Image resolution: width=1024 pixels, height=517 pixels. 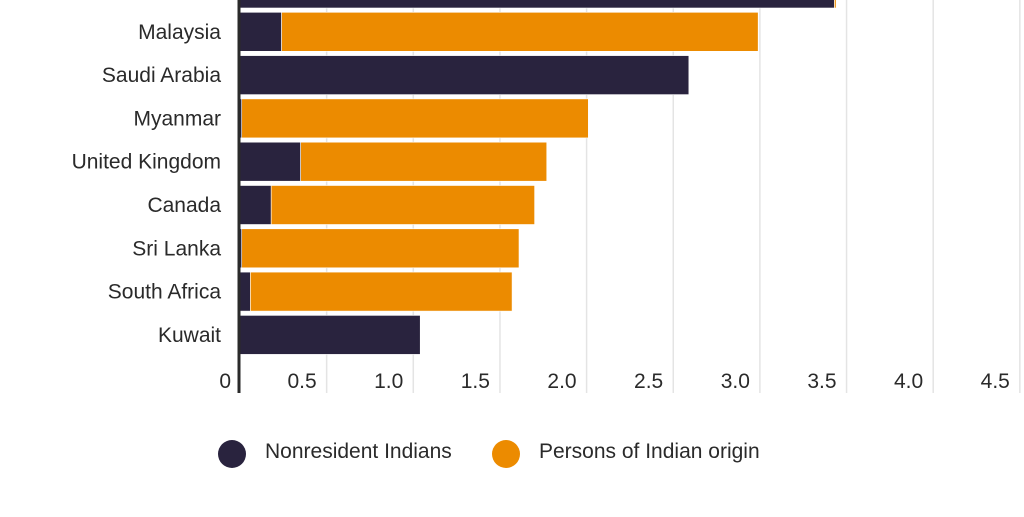 I want to click on x-tick-label: 0, so click(x=225, y=381).